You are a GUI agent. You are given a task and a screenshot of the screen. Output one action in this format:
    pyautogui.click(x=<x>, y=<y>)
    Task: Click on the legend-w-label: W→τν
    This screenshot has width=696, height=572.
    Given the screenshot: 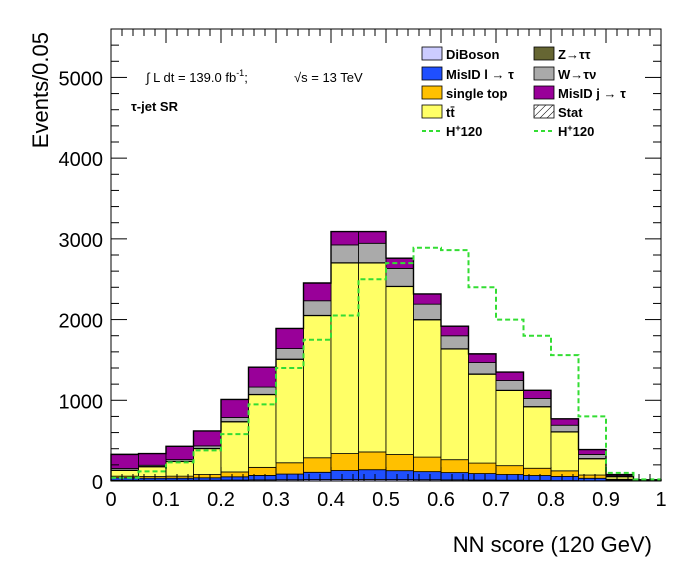 What is the action you would take?
    pyautogui.click(x=577, y=74)
    